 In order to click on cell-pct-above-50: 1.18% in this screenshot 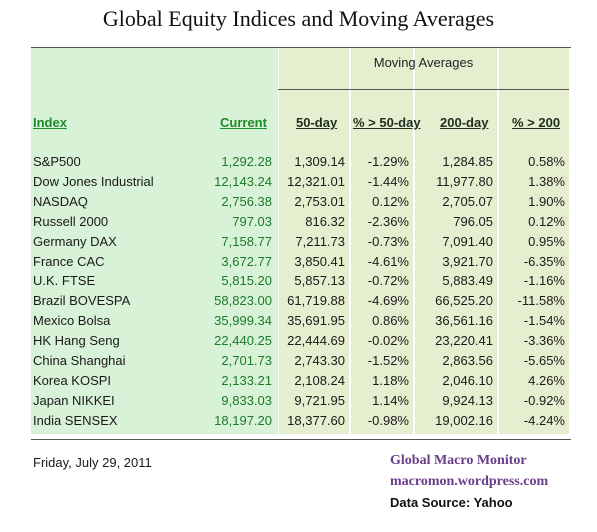, I will do `click(390, 380)`.